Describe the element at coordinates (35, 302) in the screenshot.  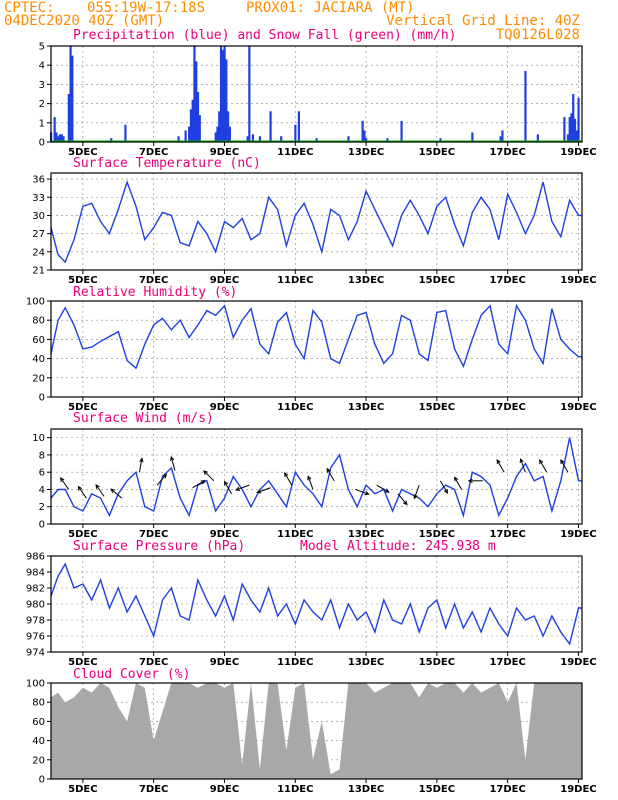
I see `humidity-ytick-label: 100` at that location.